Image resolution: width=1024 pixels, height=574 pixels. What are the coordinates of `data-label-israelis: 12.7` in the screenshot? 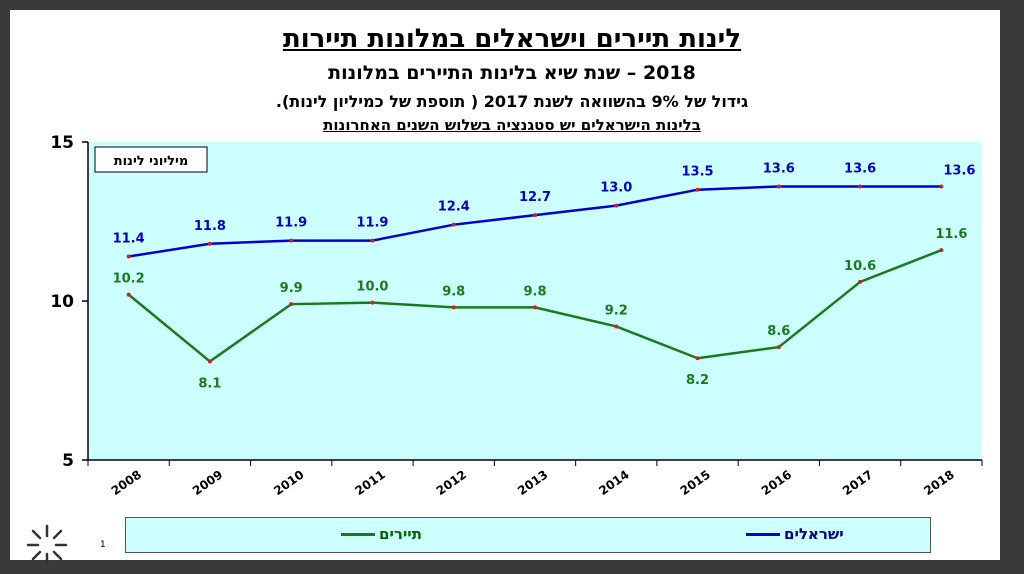 It's located at (535, 197).